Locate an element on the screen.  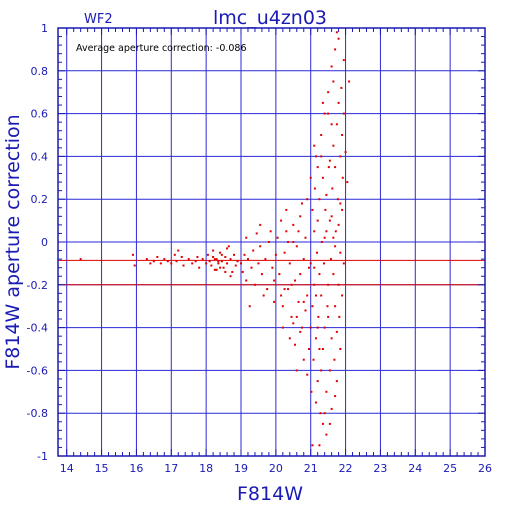
chart-subtitle: WF2 is located at coordinates (98, 19).